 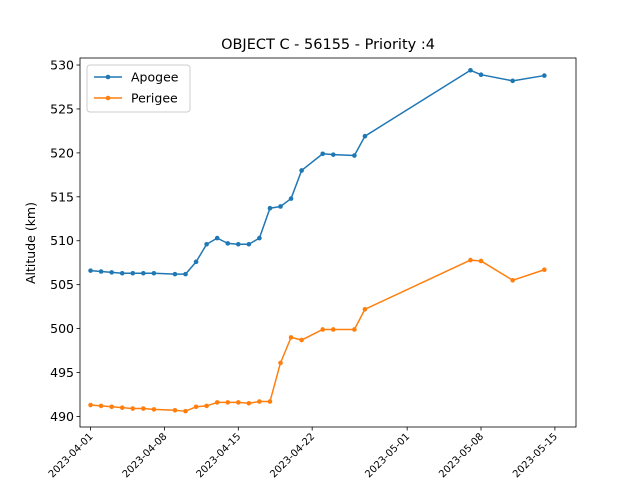 What do you see at coordinates (461, 455) in the screenshot?
I see `x-tick-label: 2023-05-08` at bounding box center [461, 455].